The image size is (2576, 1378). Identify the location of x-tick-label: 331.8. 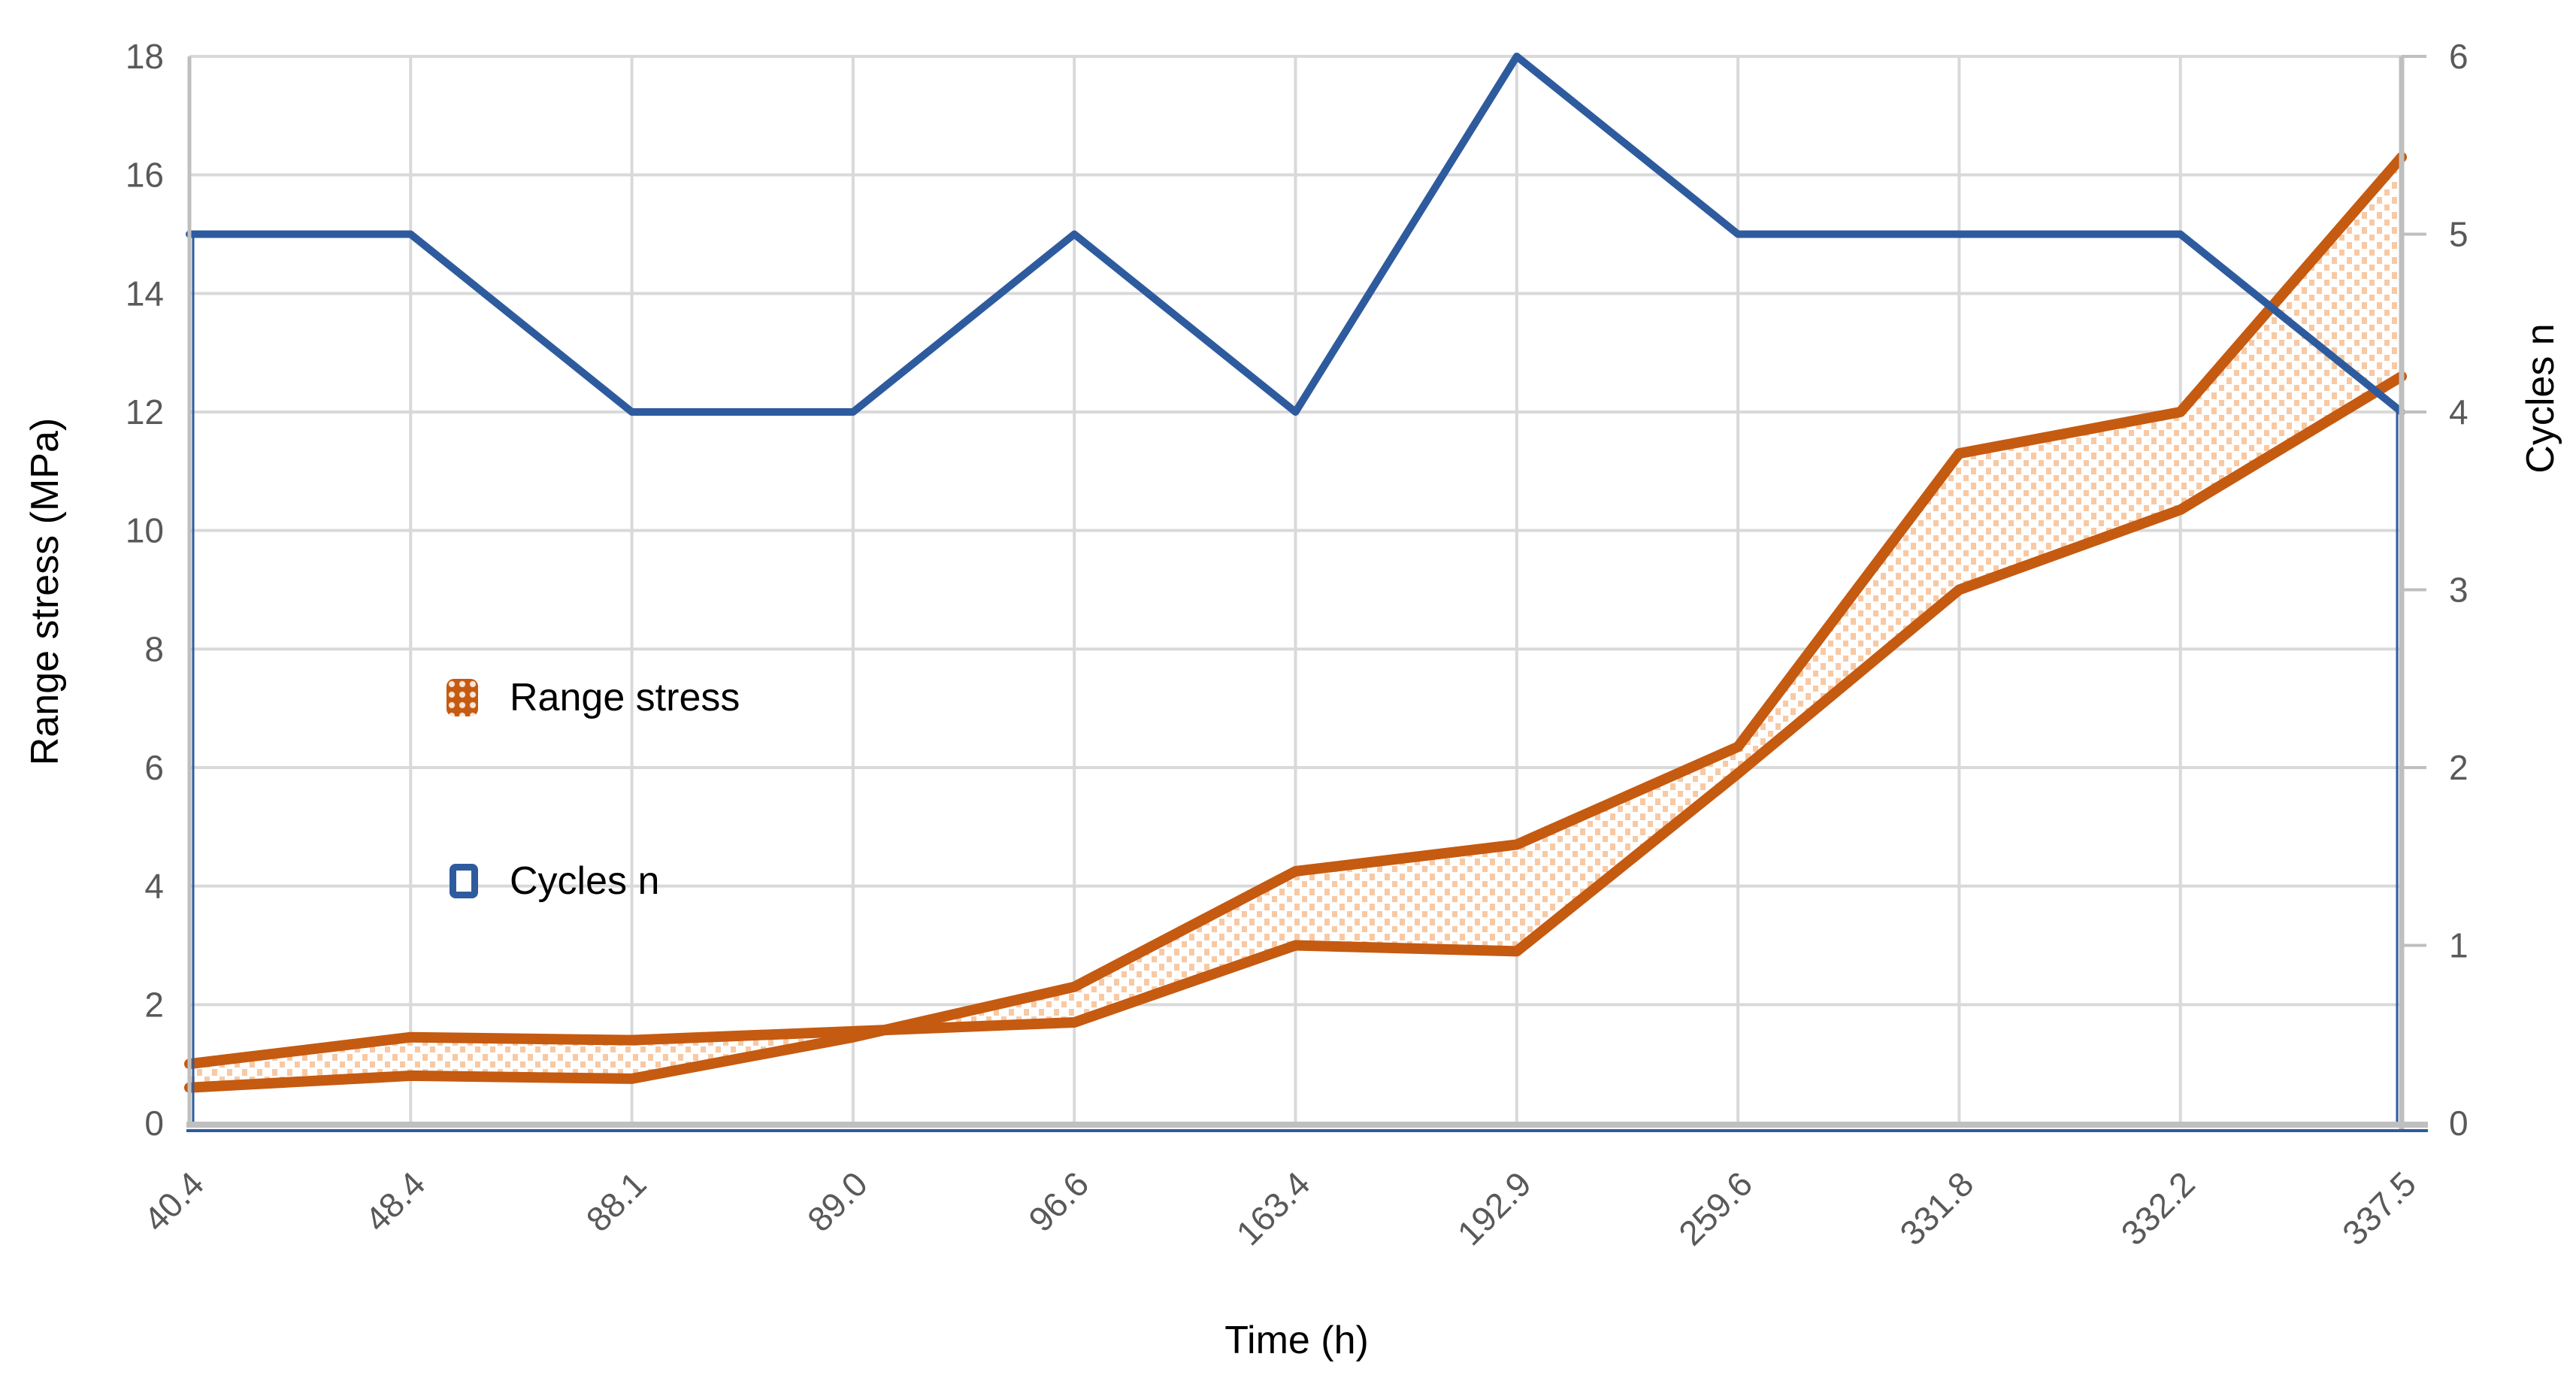
(1936, 1208).